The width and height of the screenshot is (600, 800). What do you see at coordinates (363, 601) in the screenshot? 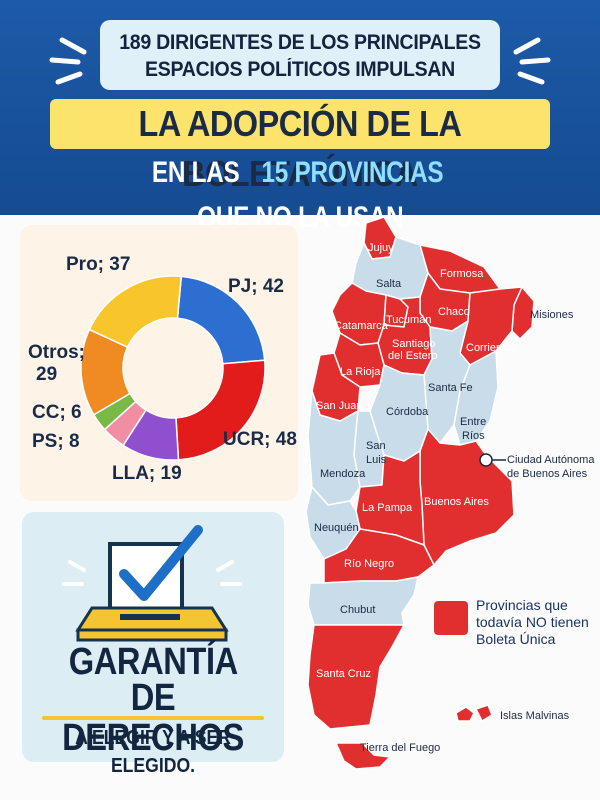
I see `province-chubut` at bounding box center [363, 601].